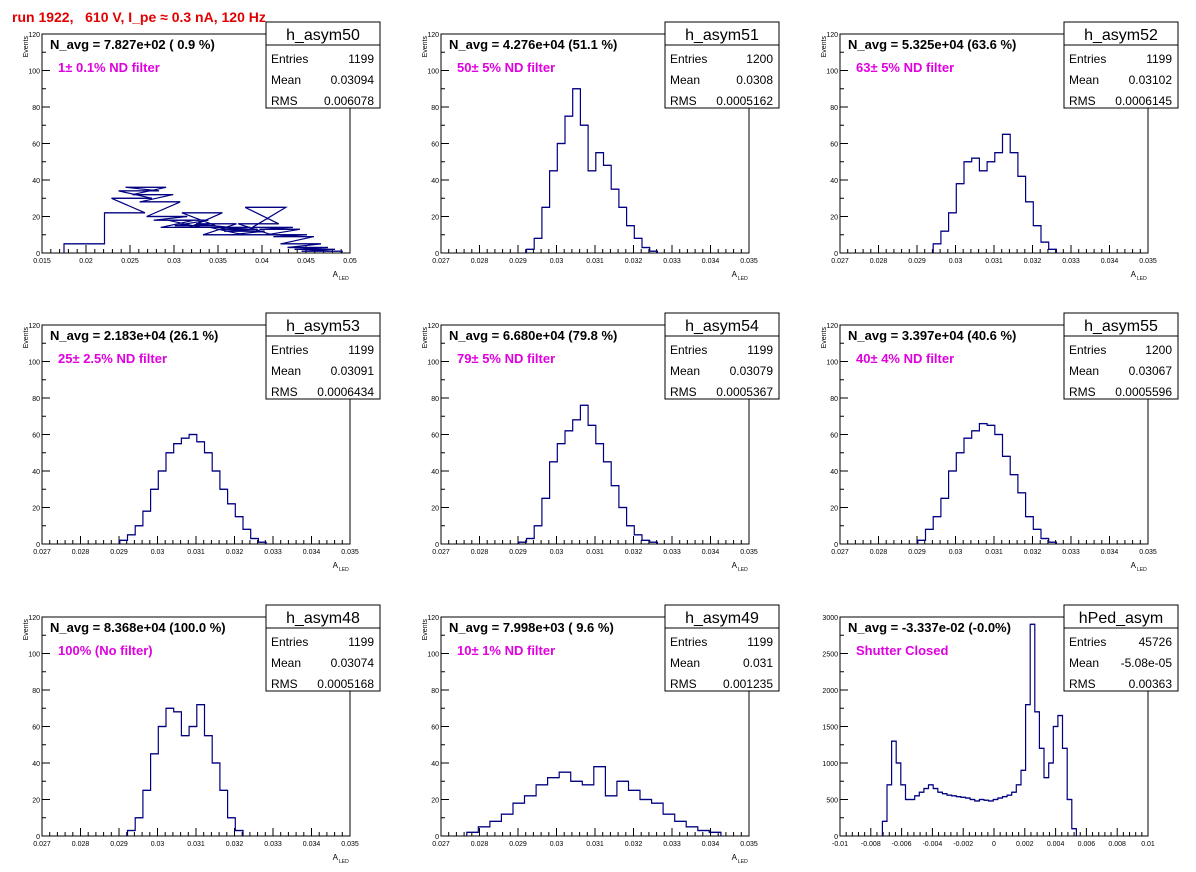  Describe the element at coordinates (323, 35) in the screenshot. I see `stats-histogram-name: h_asym50` at that location.